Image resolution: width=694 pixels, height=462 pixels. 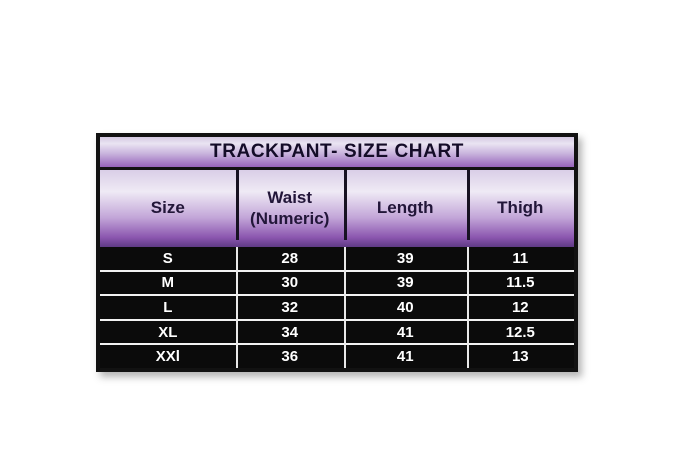 What do you see at coordinates (337, 282) in the screenshot?
I see `table-row: M 30 39 11.5` at bounding box center [337, 282].